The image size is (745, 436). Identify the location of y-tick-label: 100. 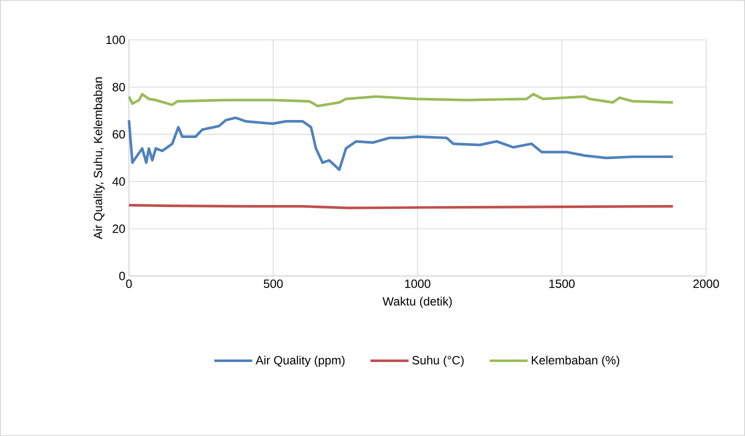
(115, 40).